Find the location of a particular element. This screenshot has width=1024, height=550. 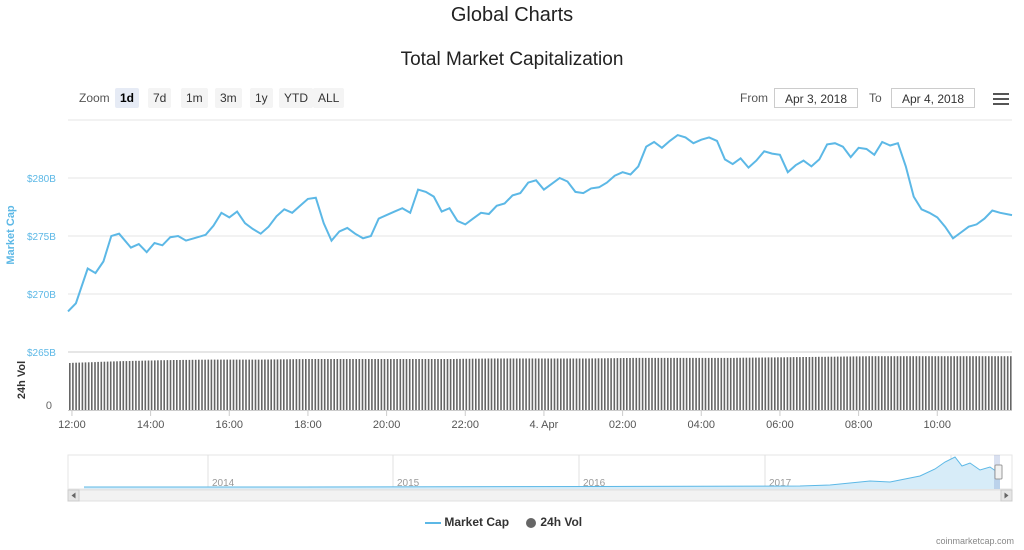

from-date-input: Apr 3, 2018 is located at coordinates (816, 98).